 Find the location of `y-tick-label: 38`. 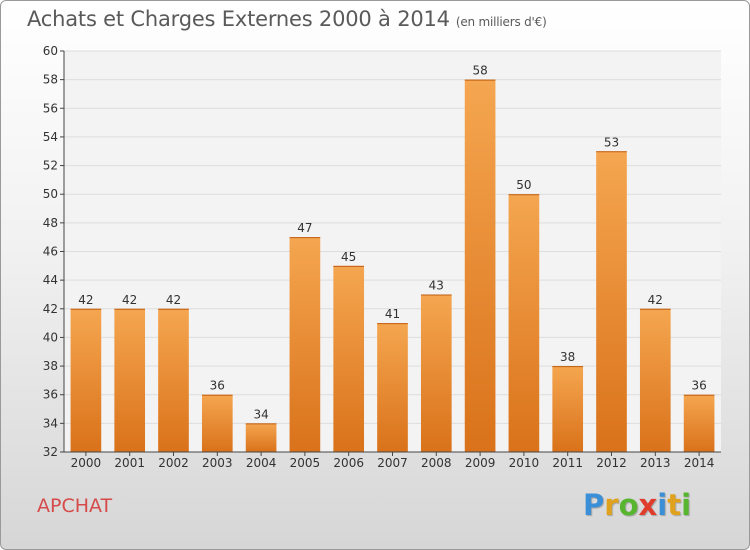

y-tick-label: 38 is located at coordinates (50, 366).